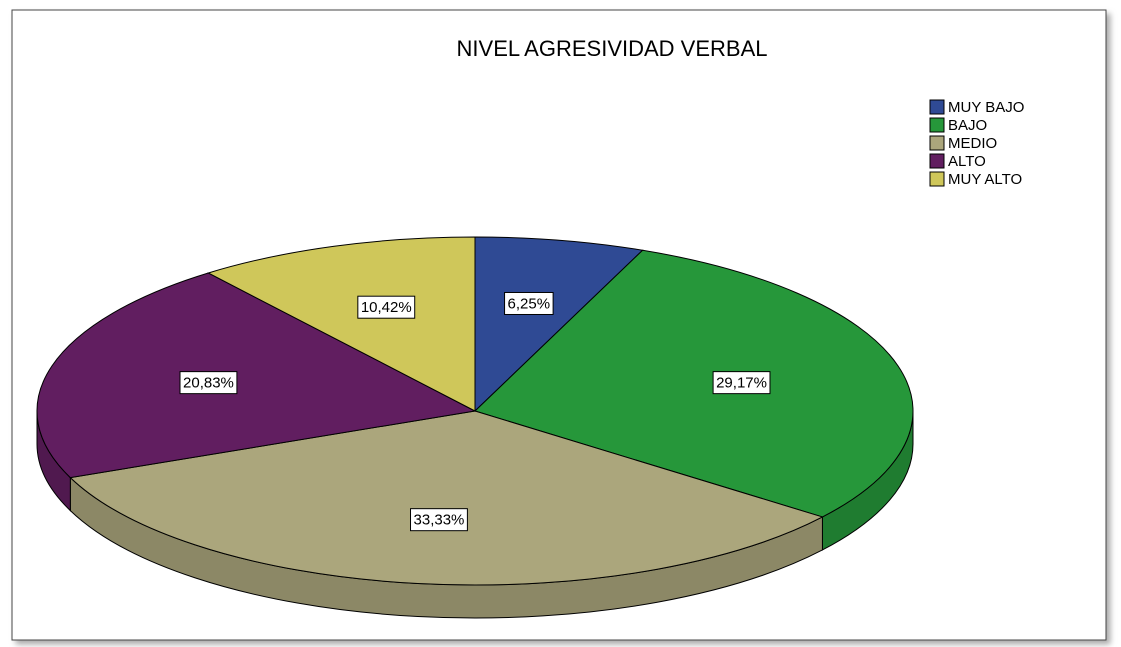 The height and width of the screenshot is (647, 1121). Describe the element at coordinates (972, 143) in the screenshot. I see `legend-label: MEDIO` at that location.